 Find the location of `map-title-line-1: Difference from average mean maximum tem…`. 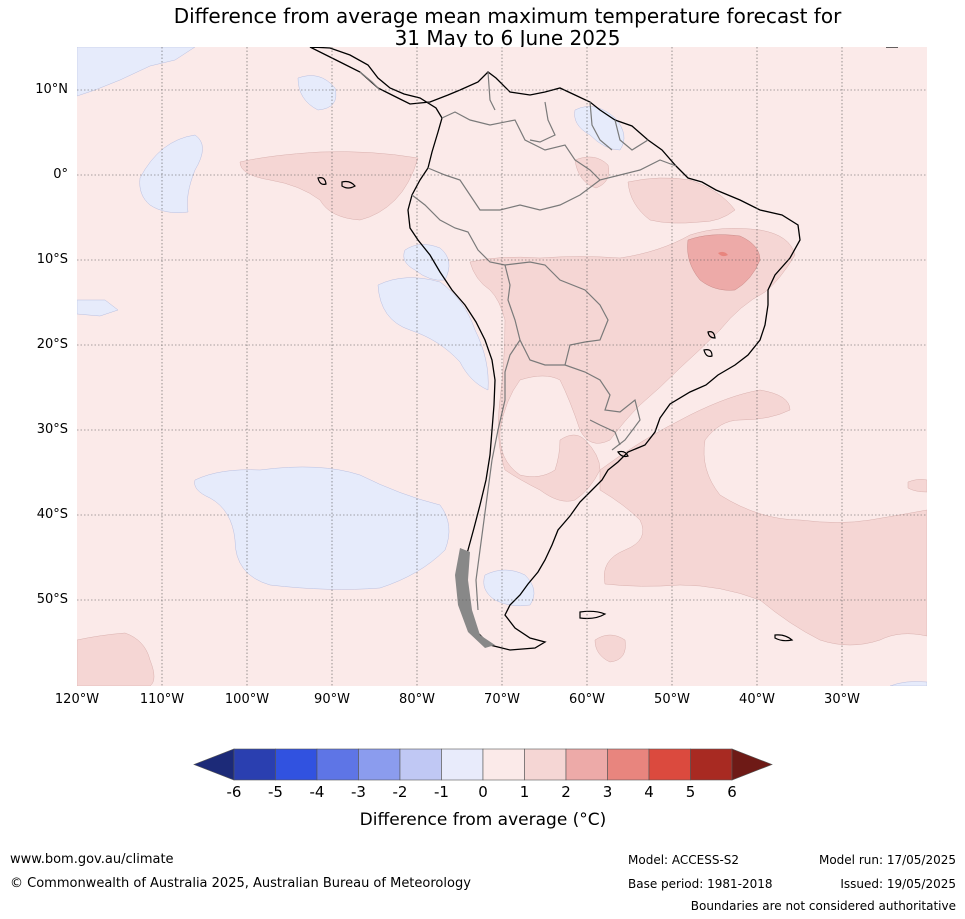

map-title-line-1: Difference from average mean maximum tem… is located at coordinates (507, 16).